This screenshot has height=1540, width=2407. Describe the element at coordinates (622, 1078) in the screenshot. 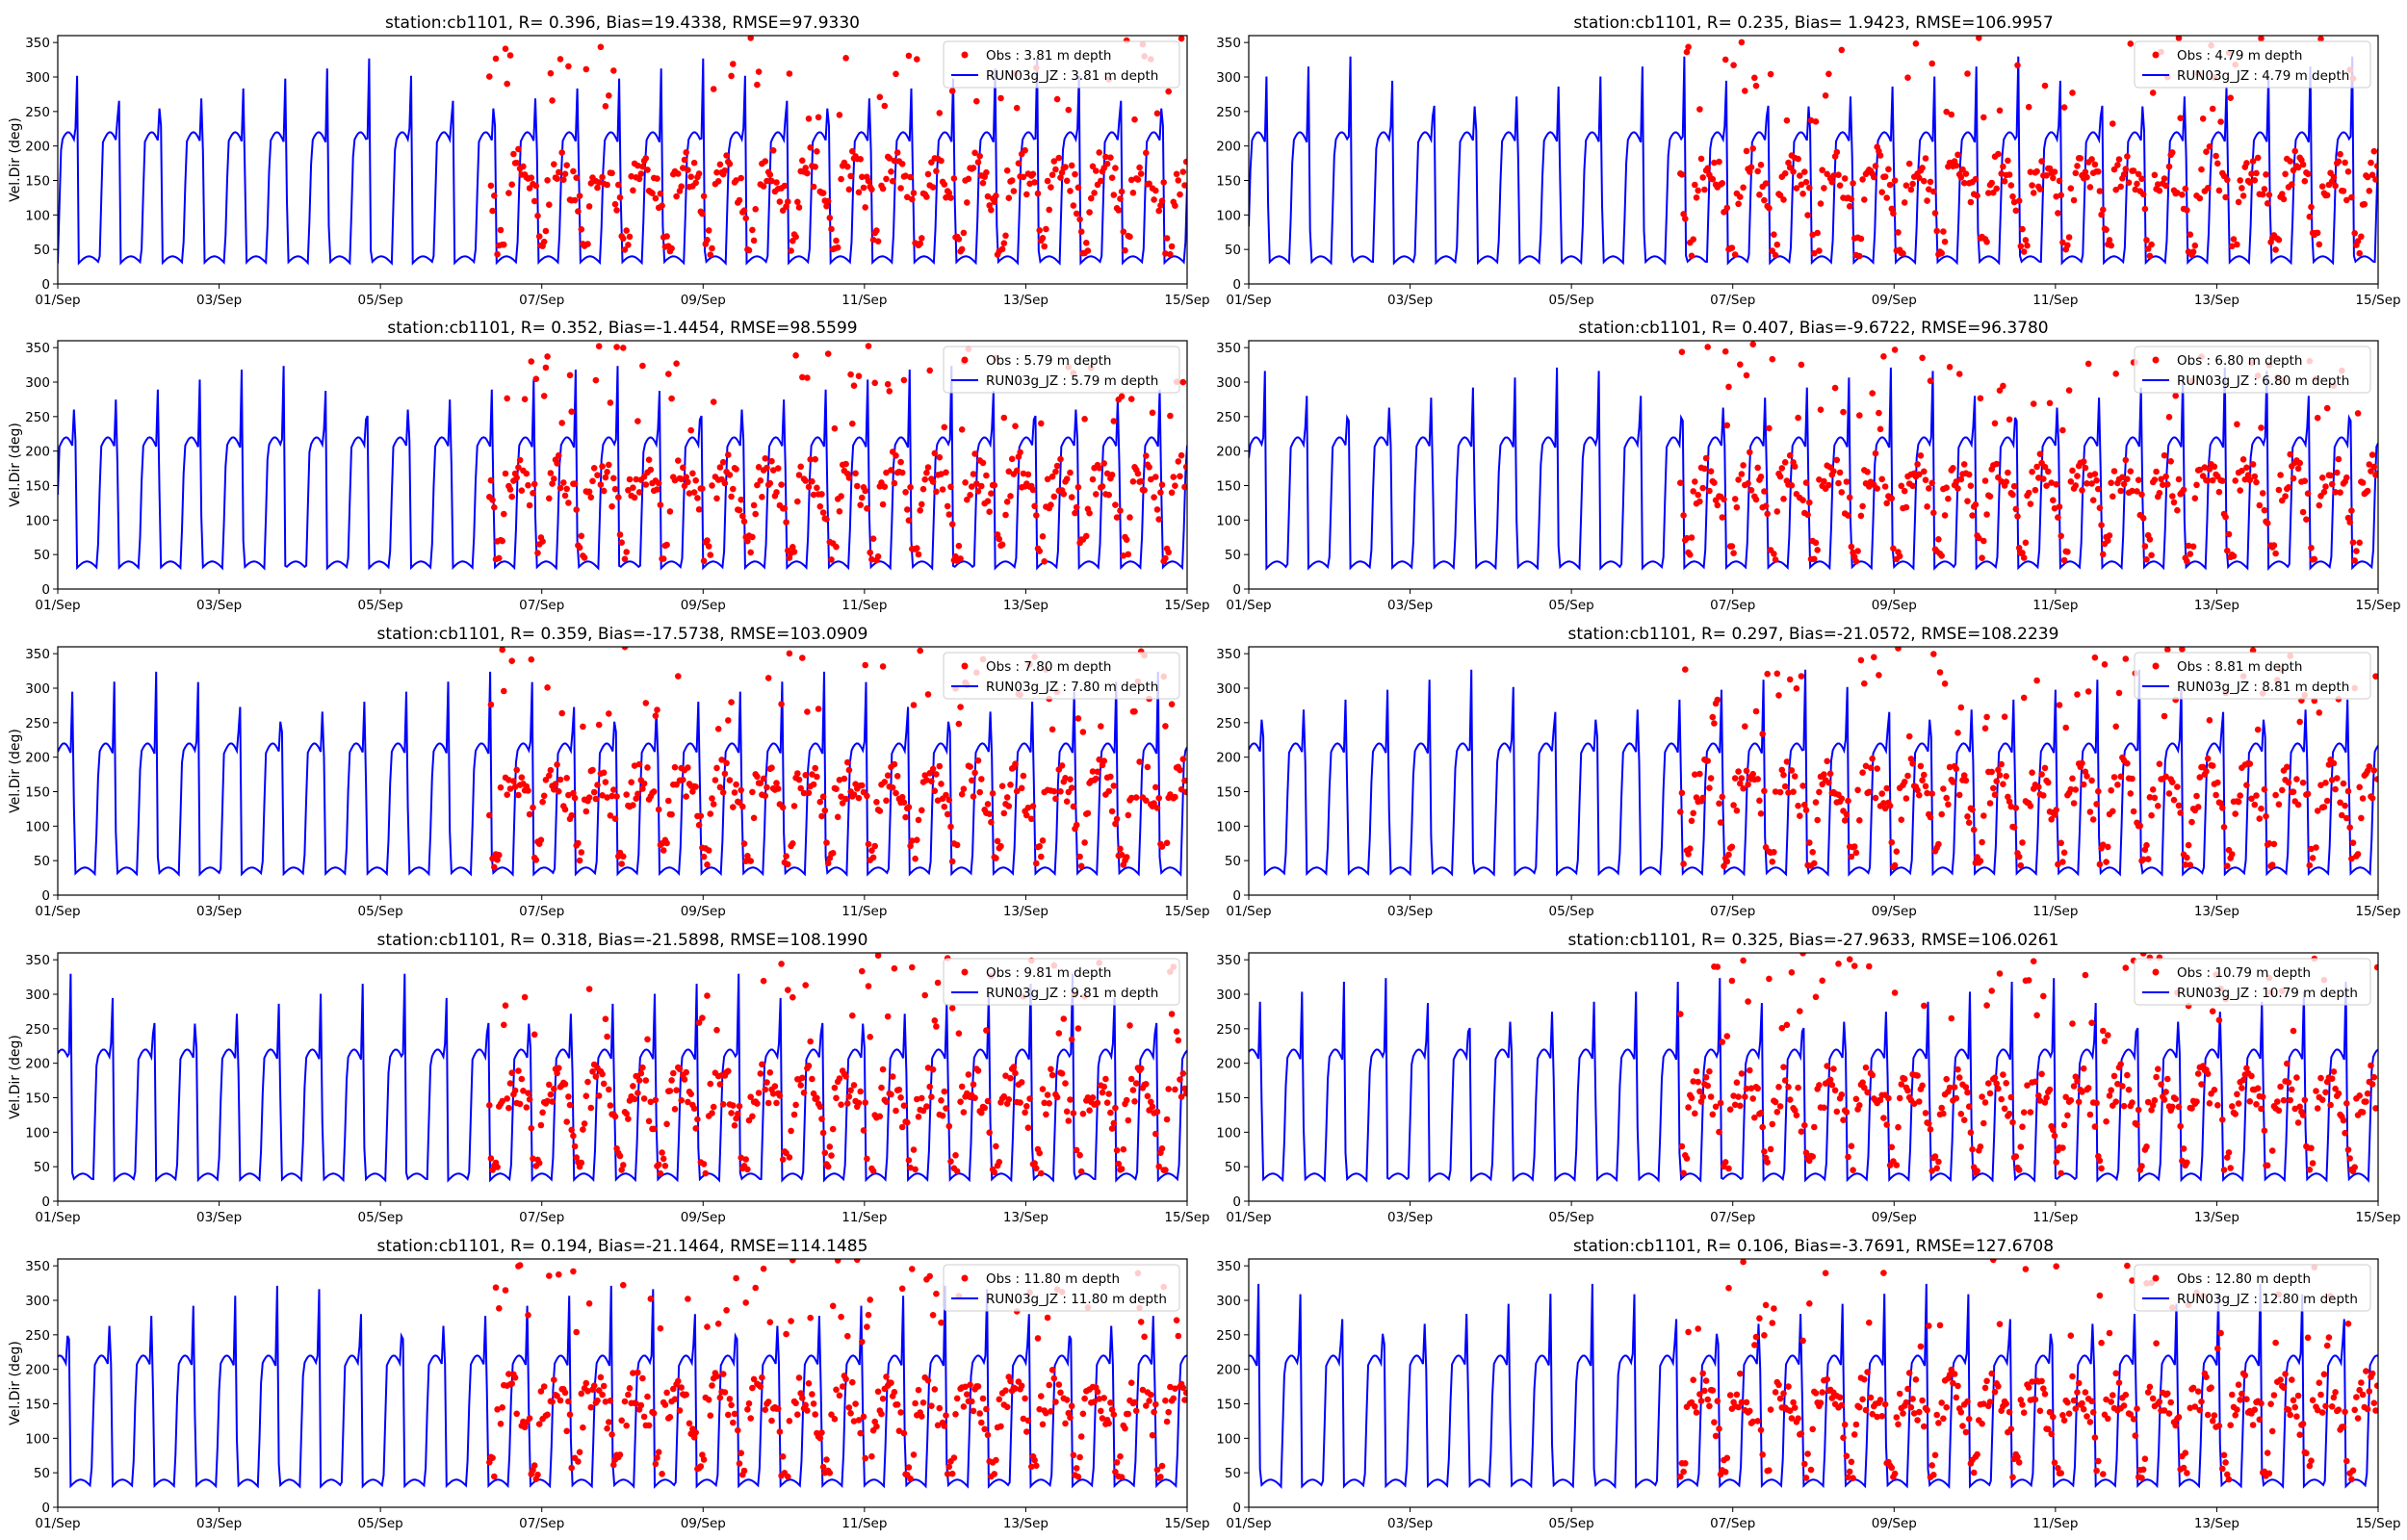

I see `model-series-line` at that location.